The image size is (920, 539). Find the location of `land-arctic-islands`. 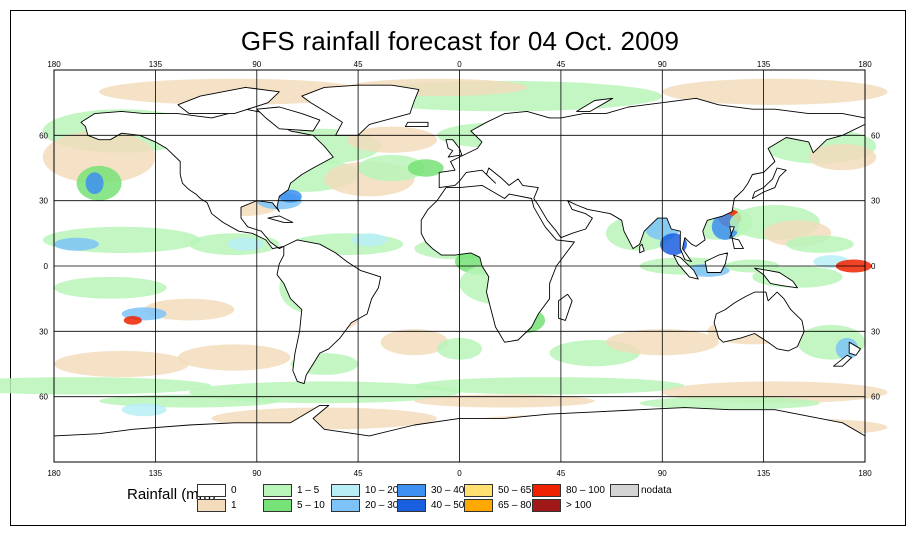

land-arctic-islands is located at coordinates (228, 100).